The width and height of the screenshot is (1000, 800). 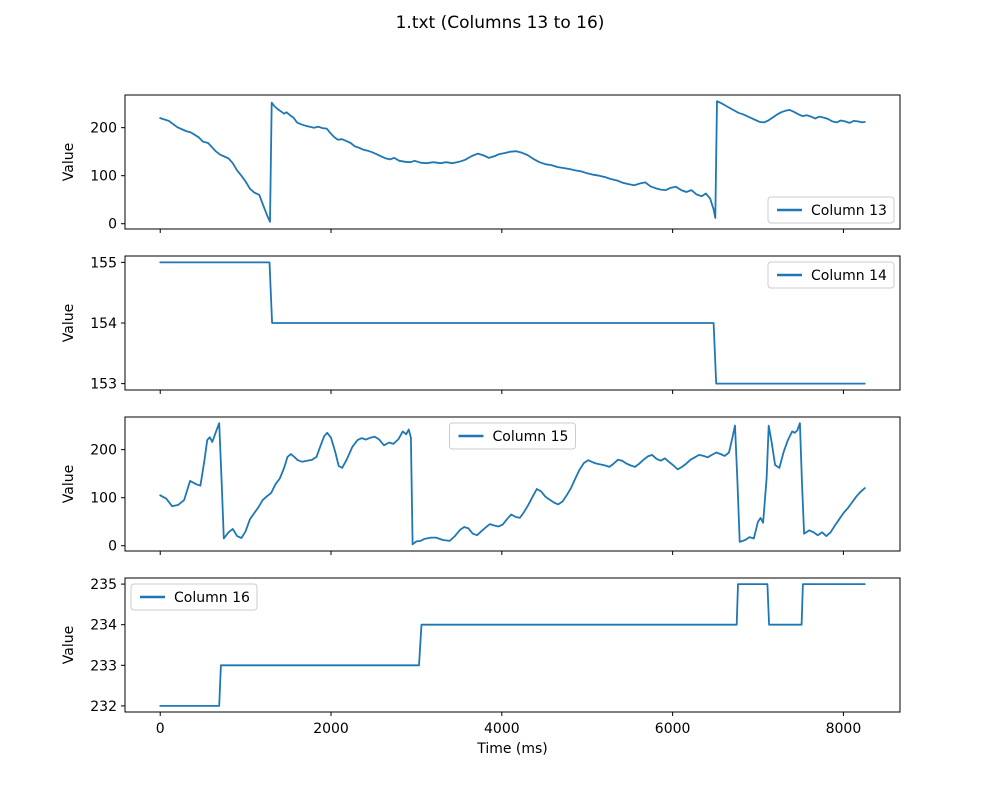 I want to click on x-tick-label: 2000, so click(x=331, y=729).